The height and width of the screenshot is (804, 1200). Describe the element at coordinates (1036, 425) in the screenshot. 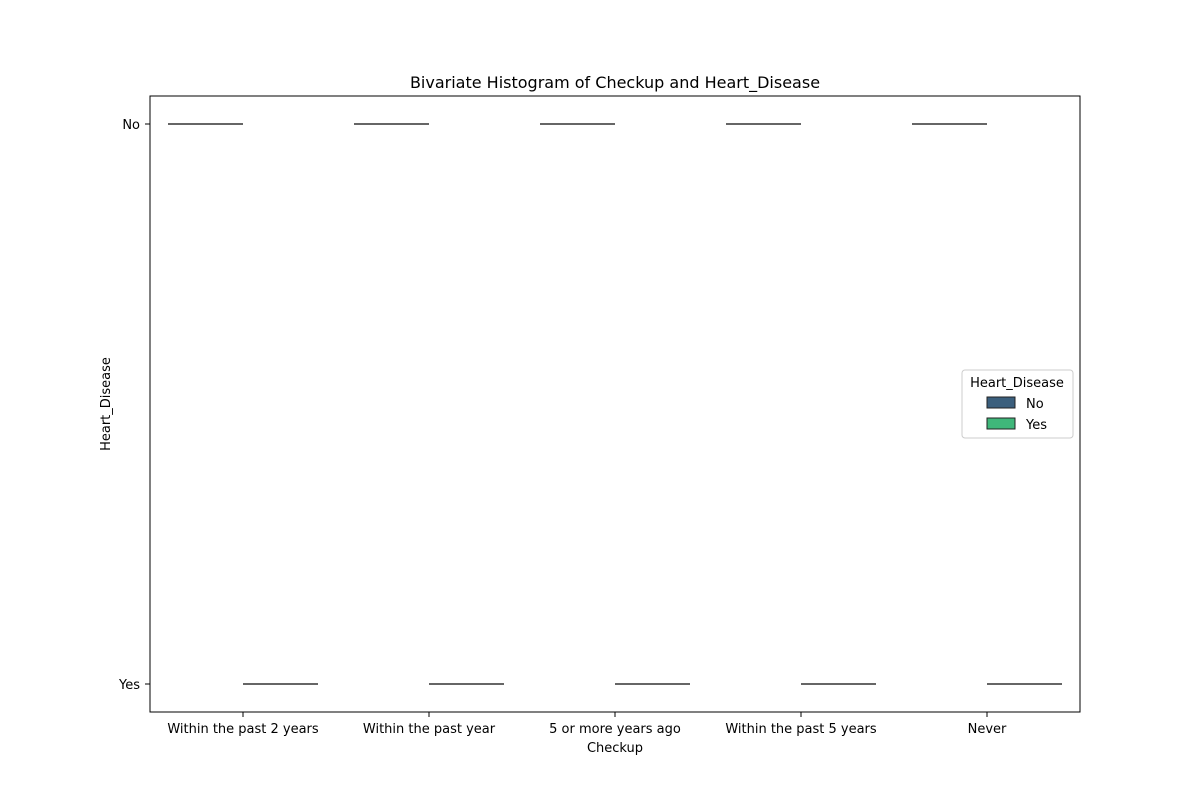

I see `legend-label-yes: Yes` at that location.